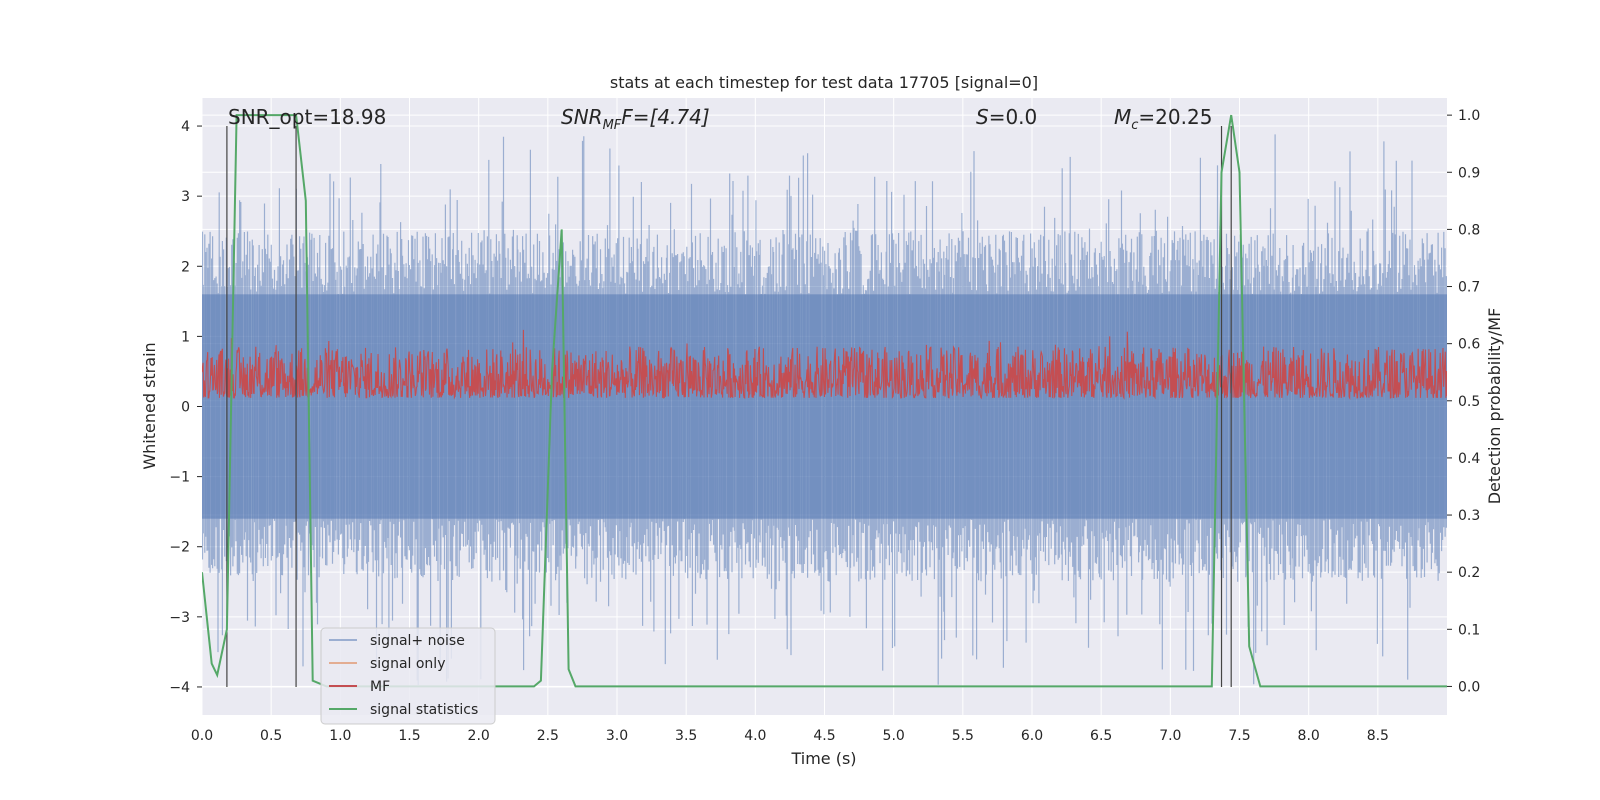 This screenshot has width=1600, height=800. I want to click on x-tick-label: 1.5, so click(409, 736).